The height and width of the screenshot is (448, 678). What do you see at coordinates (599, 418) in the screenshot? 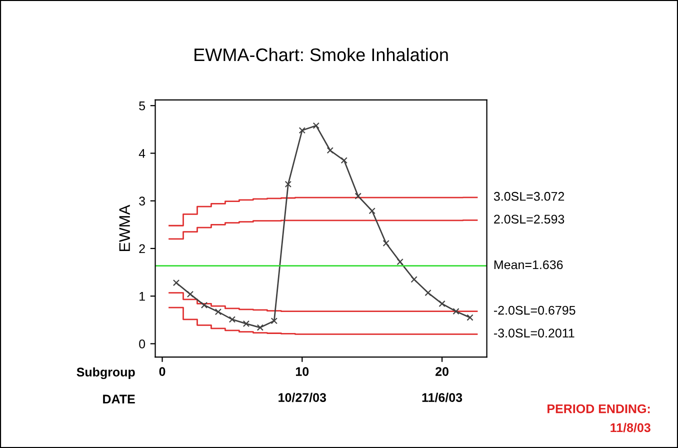
I see `text: PERIOD ENDING: 11/8/03` at bounding box center [599, 418].